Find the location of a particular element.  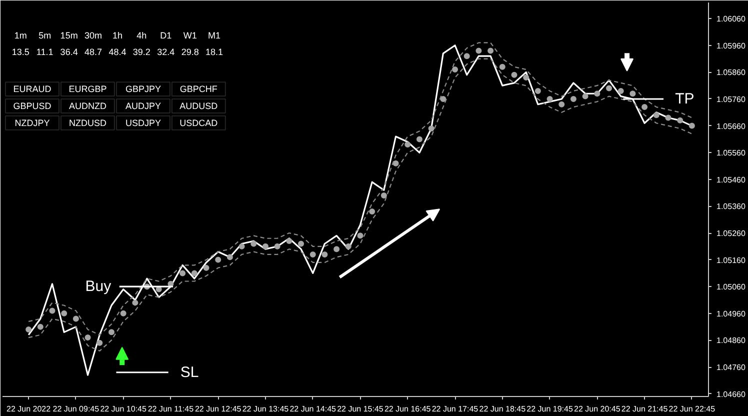

annotation: USDJPY is located at coordinates (143, 123).